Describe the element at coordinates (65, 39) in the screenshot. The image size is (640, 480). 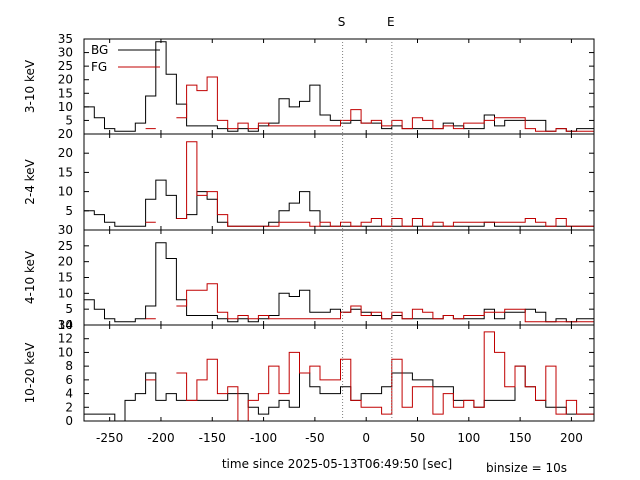
I see `y-tick-label: 35` at that location.